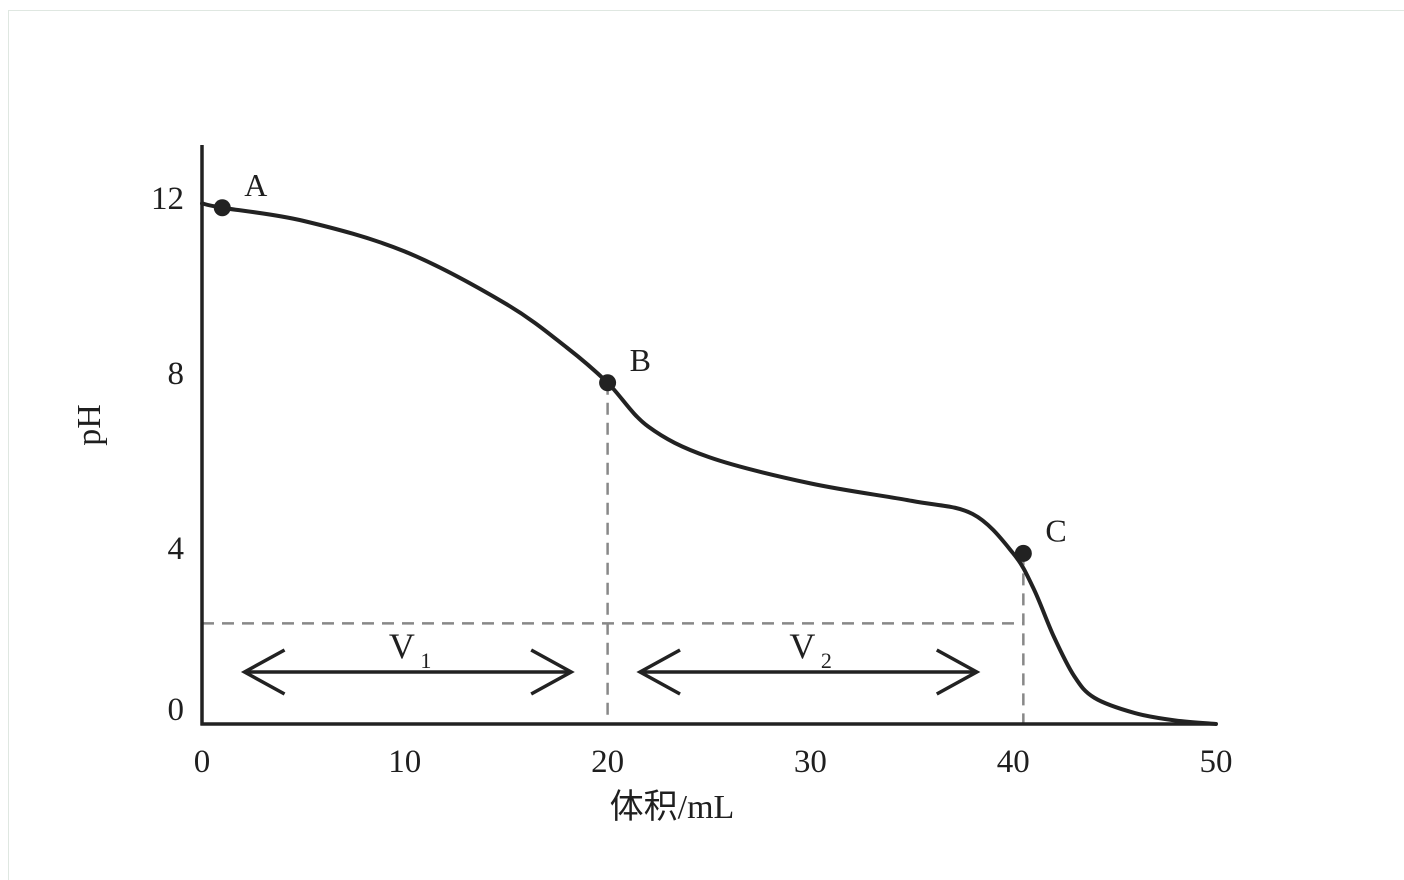 Image resolution: width=1404 pixels, height=880 pixels. What do you see at coordinates (608, 383) in the screenshot?
I see `point-B` at bounding box center [608, 383].